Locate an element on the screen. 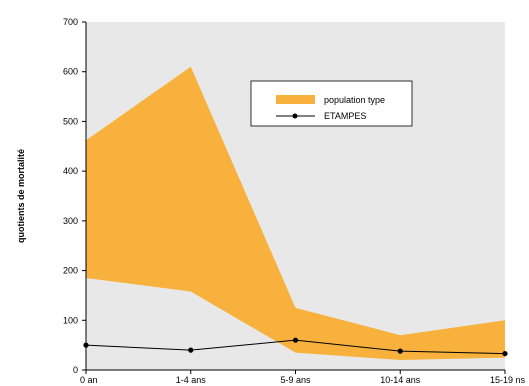 The image size is (529, 386). x-tick-label-4: 15-19 ns is located at coordinates (508, 380).